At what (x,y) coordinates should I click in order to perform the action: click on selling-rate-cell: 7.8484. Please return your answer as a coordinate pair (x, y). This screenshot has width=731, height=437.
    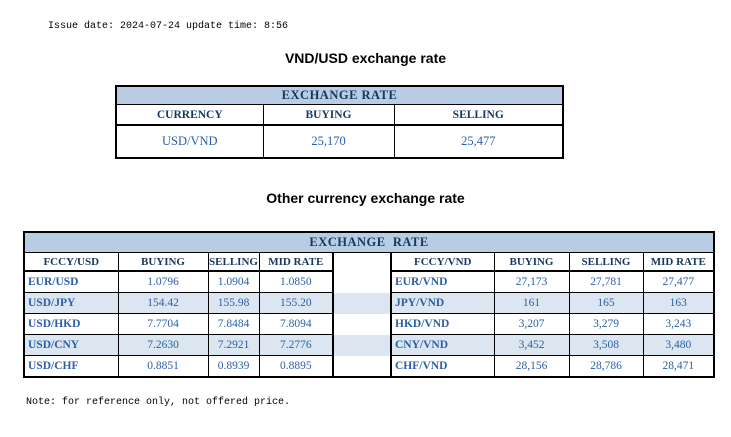
    Looking at the image, I should click on (233, 324).